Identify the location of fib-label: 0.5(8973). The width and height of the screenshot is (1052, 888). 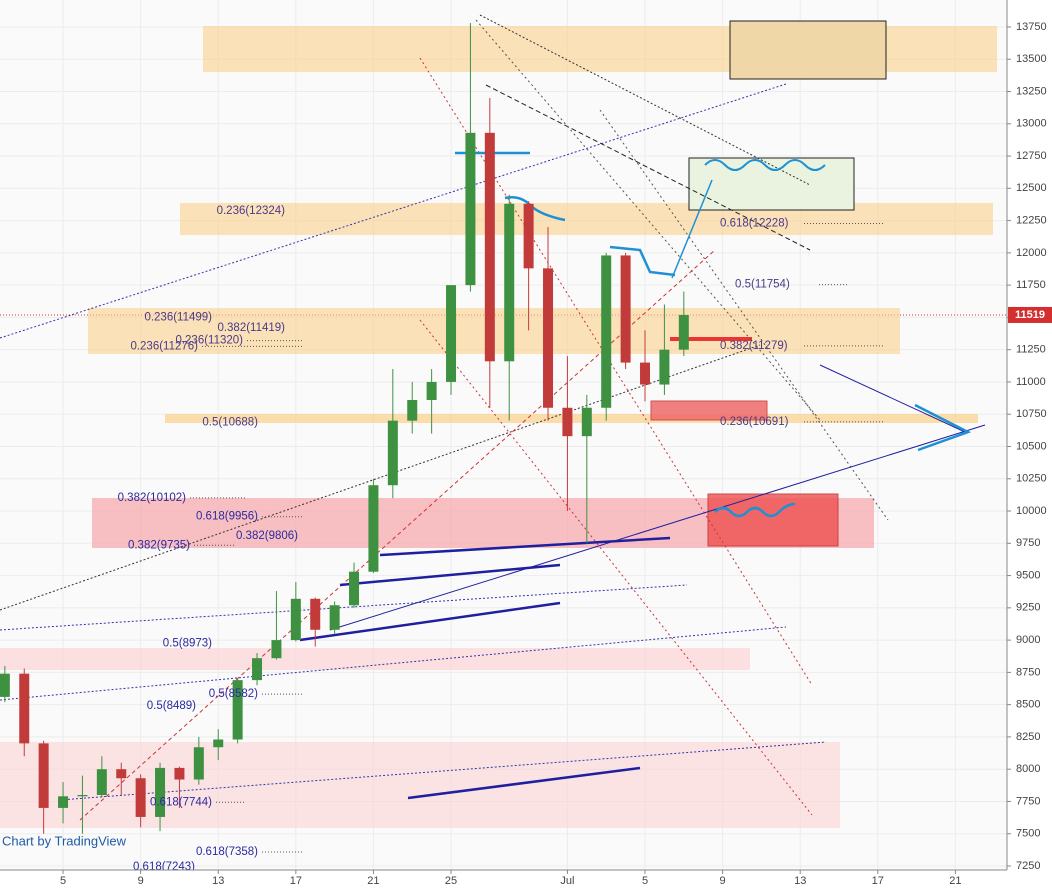
(187, 644).